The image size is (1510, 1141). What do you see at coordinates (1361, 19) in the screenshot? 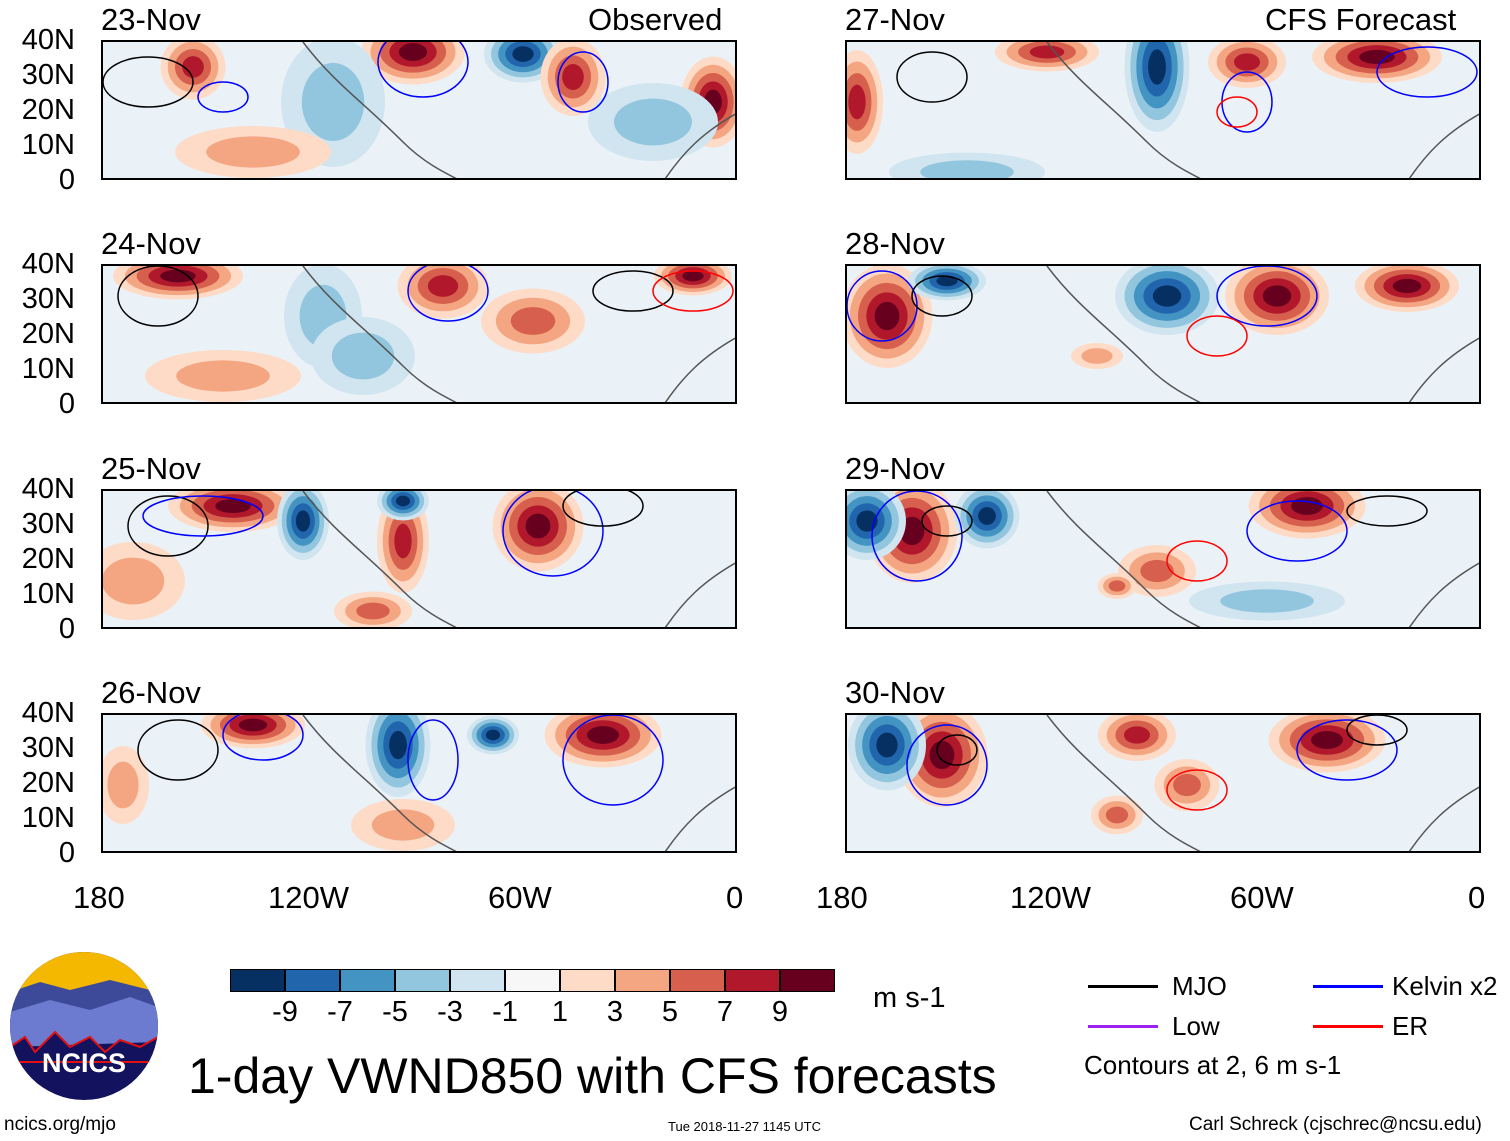
I see `forecast-header: CFS Forecast` at bounding box center [1361, 19].